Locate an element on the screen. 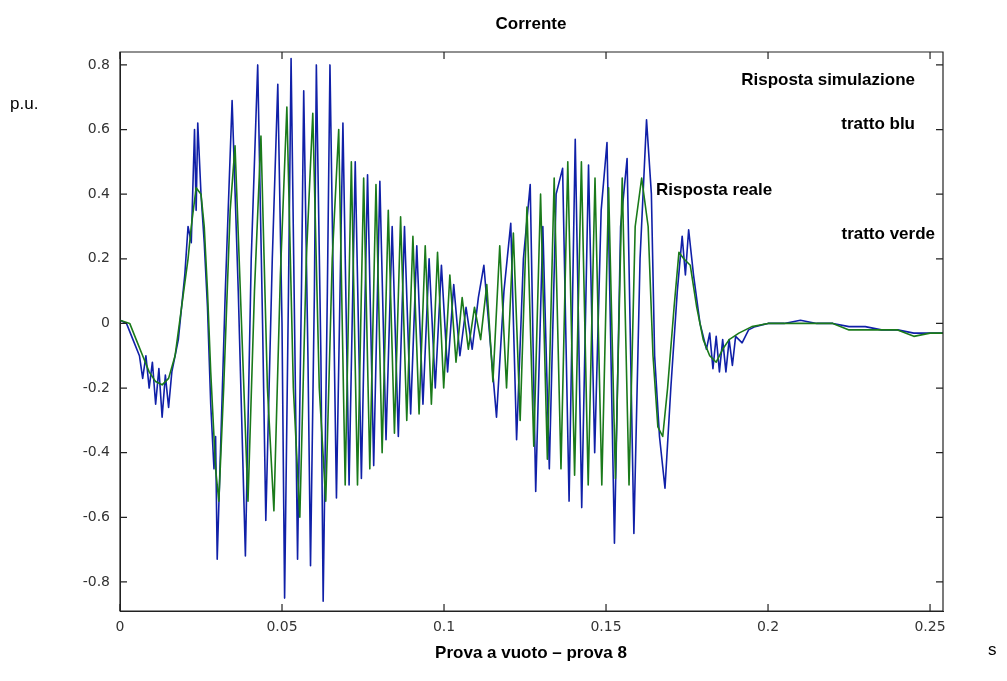 Image resolution: width=1007 pixels, height=681 pixels. x-tick-label: 0.25 is located at coordinates (930, 626).